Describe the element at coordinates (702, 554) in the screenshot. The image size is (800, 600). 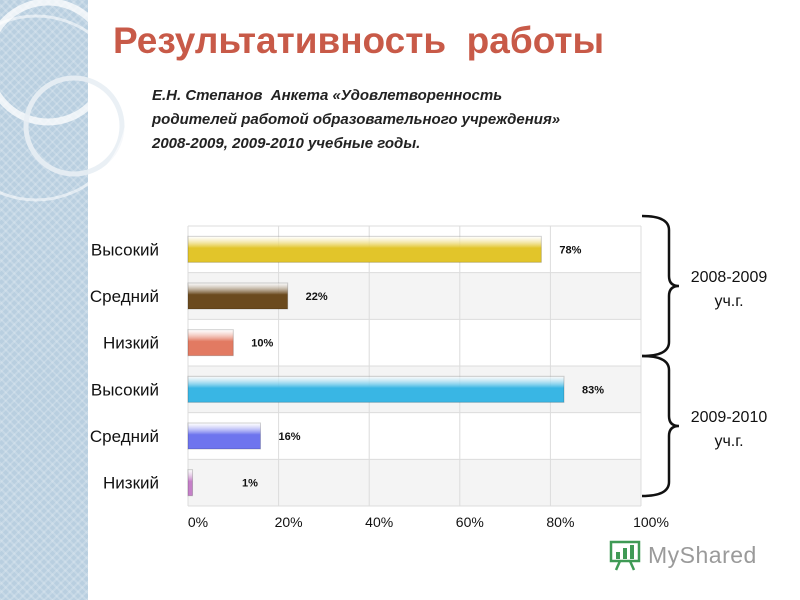
I see `watermark-text: MyShared` at that location.